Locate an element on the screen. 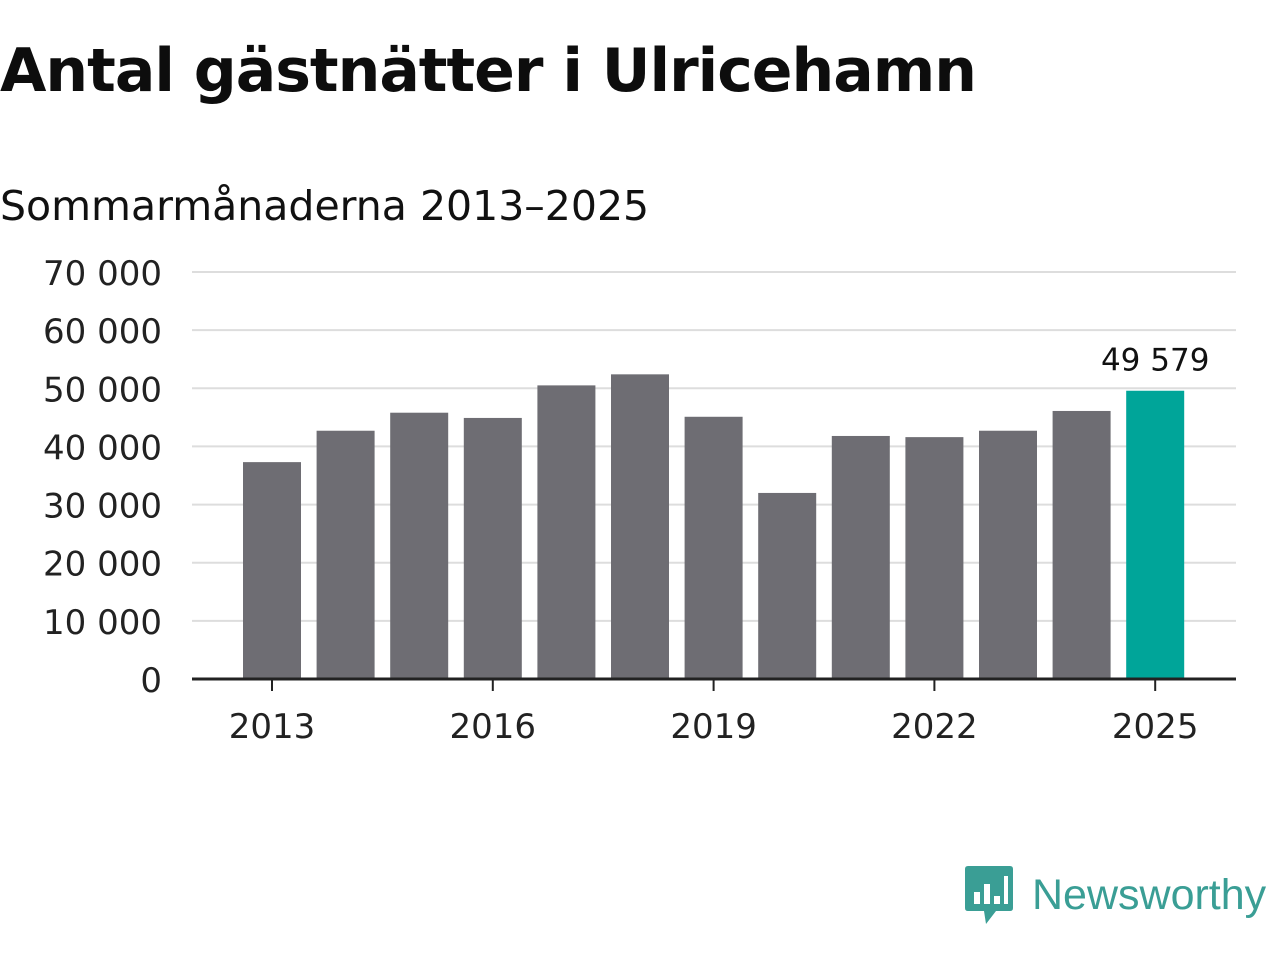 Image resolution: width=1280 pixels, height=960 pixels. brand-logo: Newsworthy is located at coordinates (1115, 895).